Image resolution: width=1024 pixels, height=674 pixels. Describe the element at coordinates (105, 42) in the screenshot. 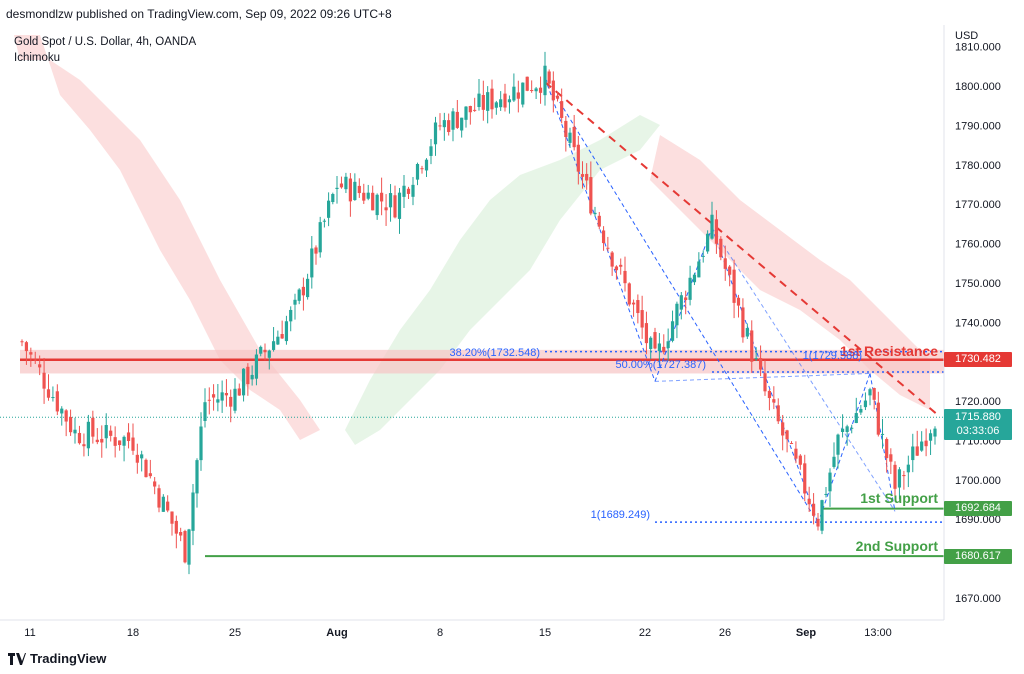

I see `symbol-title: Gold Spot / U.S. Dollar, 4h, OANDA` at that location.